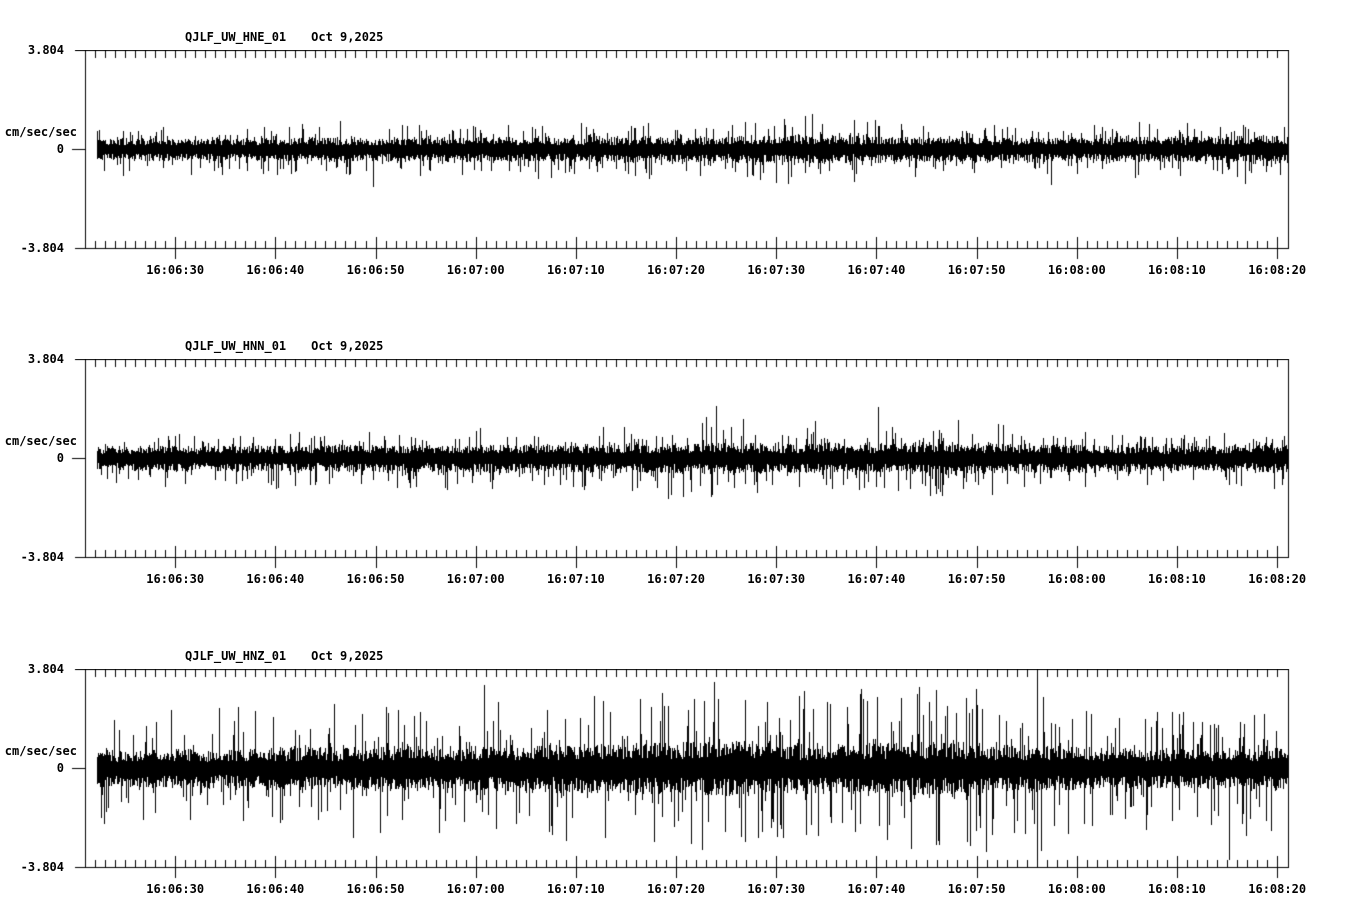 The image size is (1358, 924). What do you see at coordinates (236, 346) in the screenshot?
I see `station-channel-label: QJLF_UW_HNN_01` at bounding box center [236, 346].